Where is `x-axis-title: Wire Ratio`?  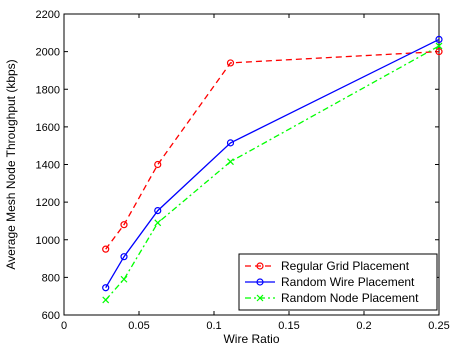 x-axis-title: Wire Ratio is located at coordinates (251, 339).